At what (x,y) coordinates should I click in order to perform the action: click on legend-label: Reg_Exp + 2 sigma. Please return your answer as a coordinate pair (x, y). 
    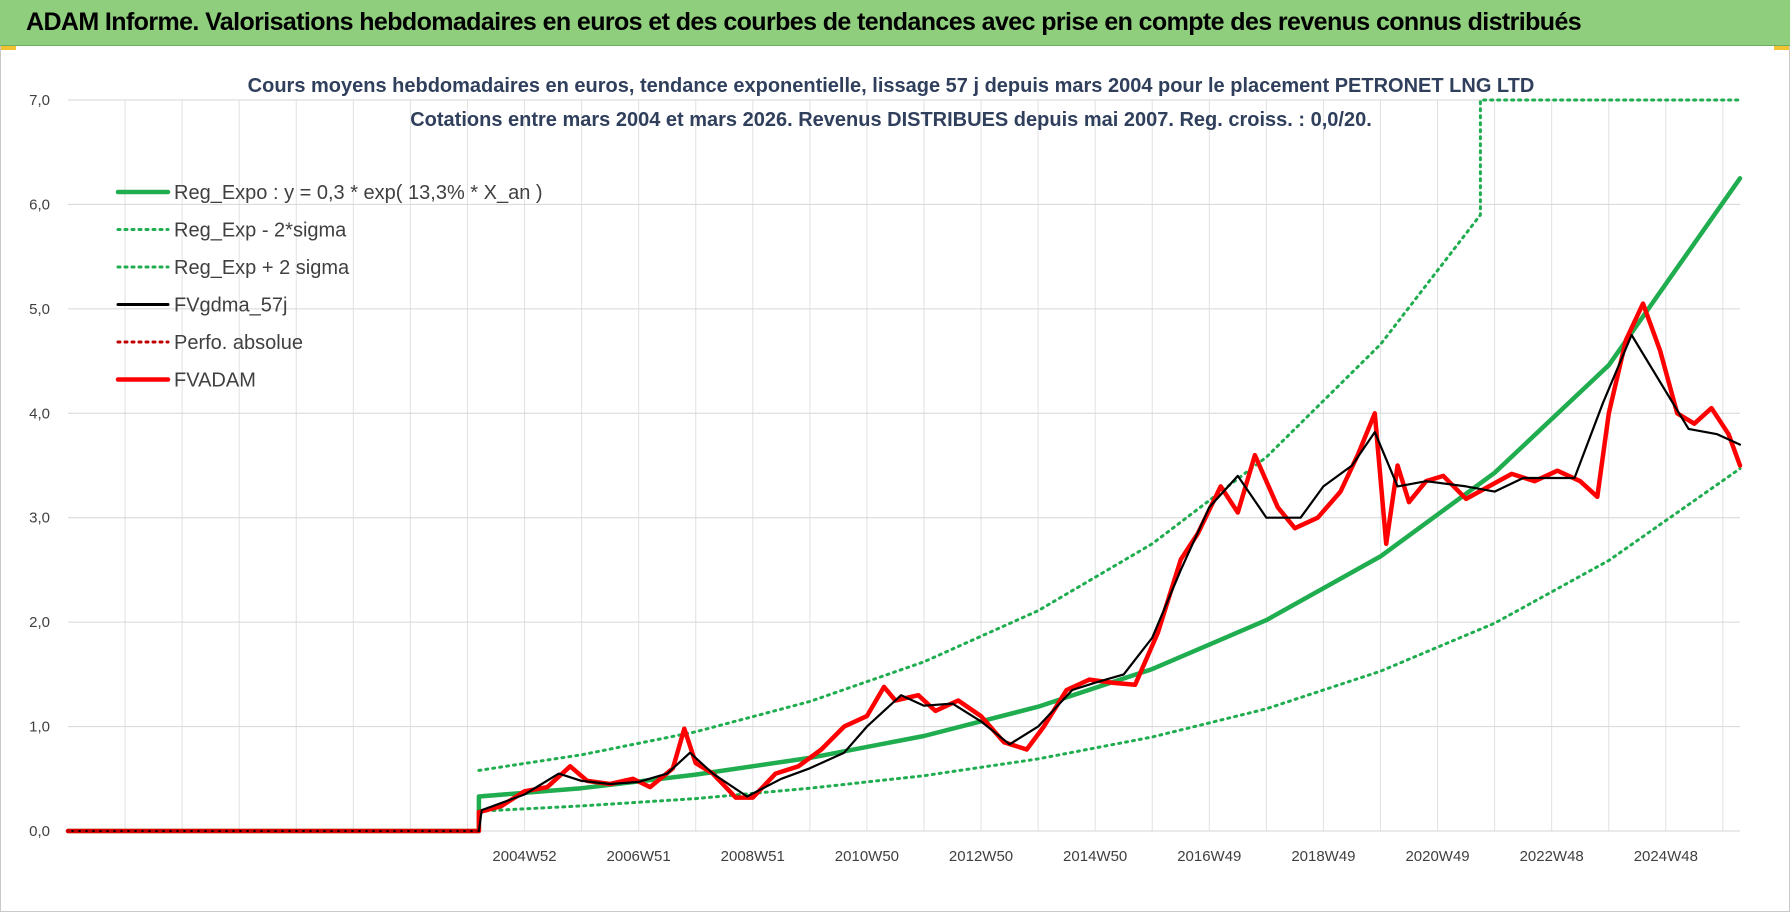
    Looking at the image, I should click on (262, 268).